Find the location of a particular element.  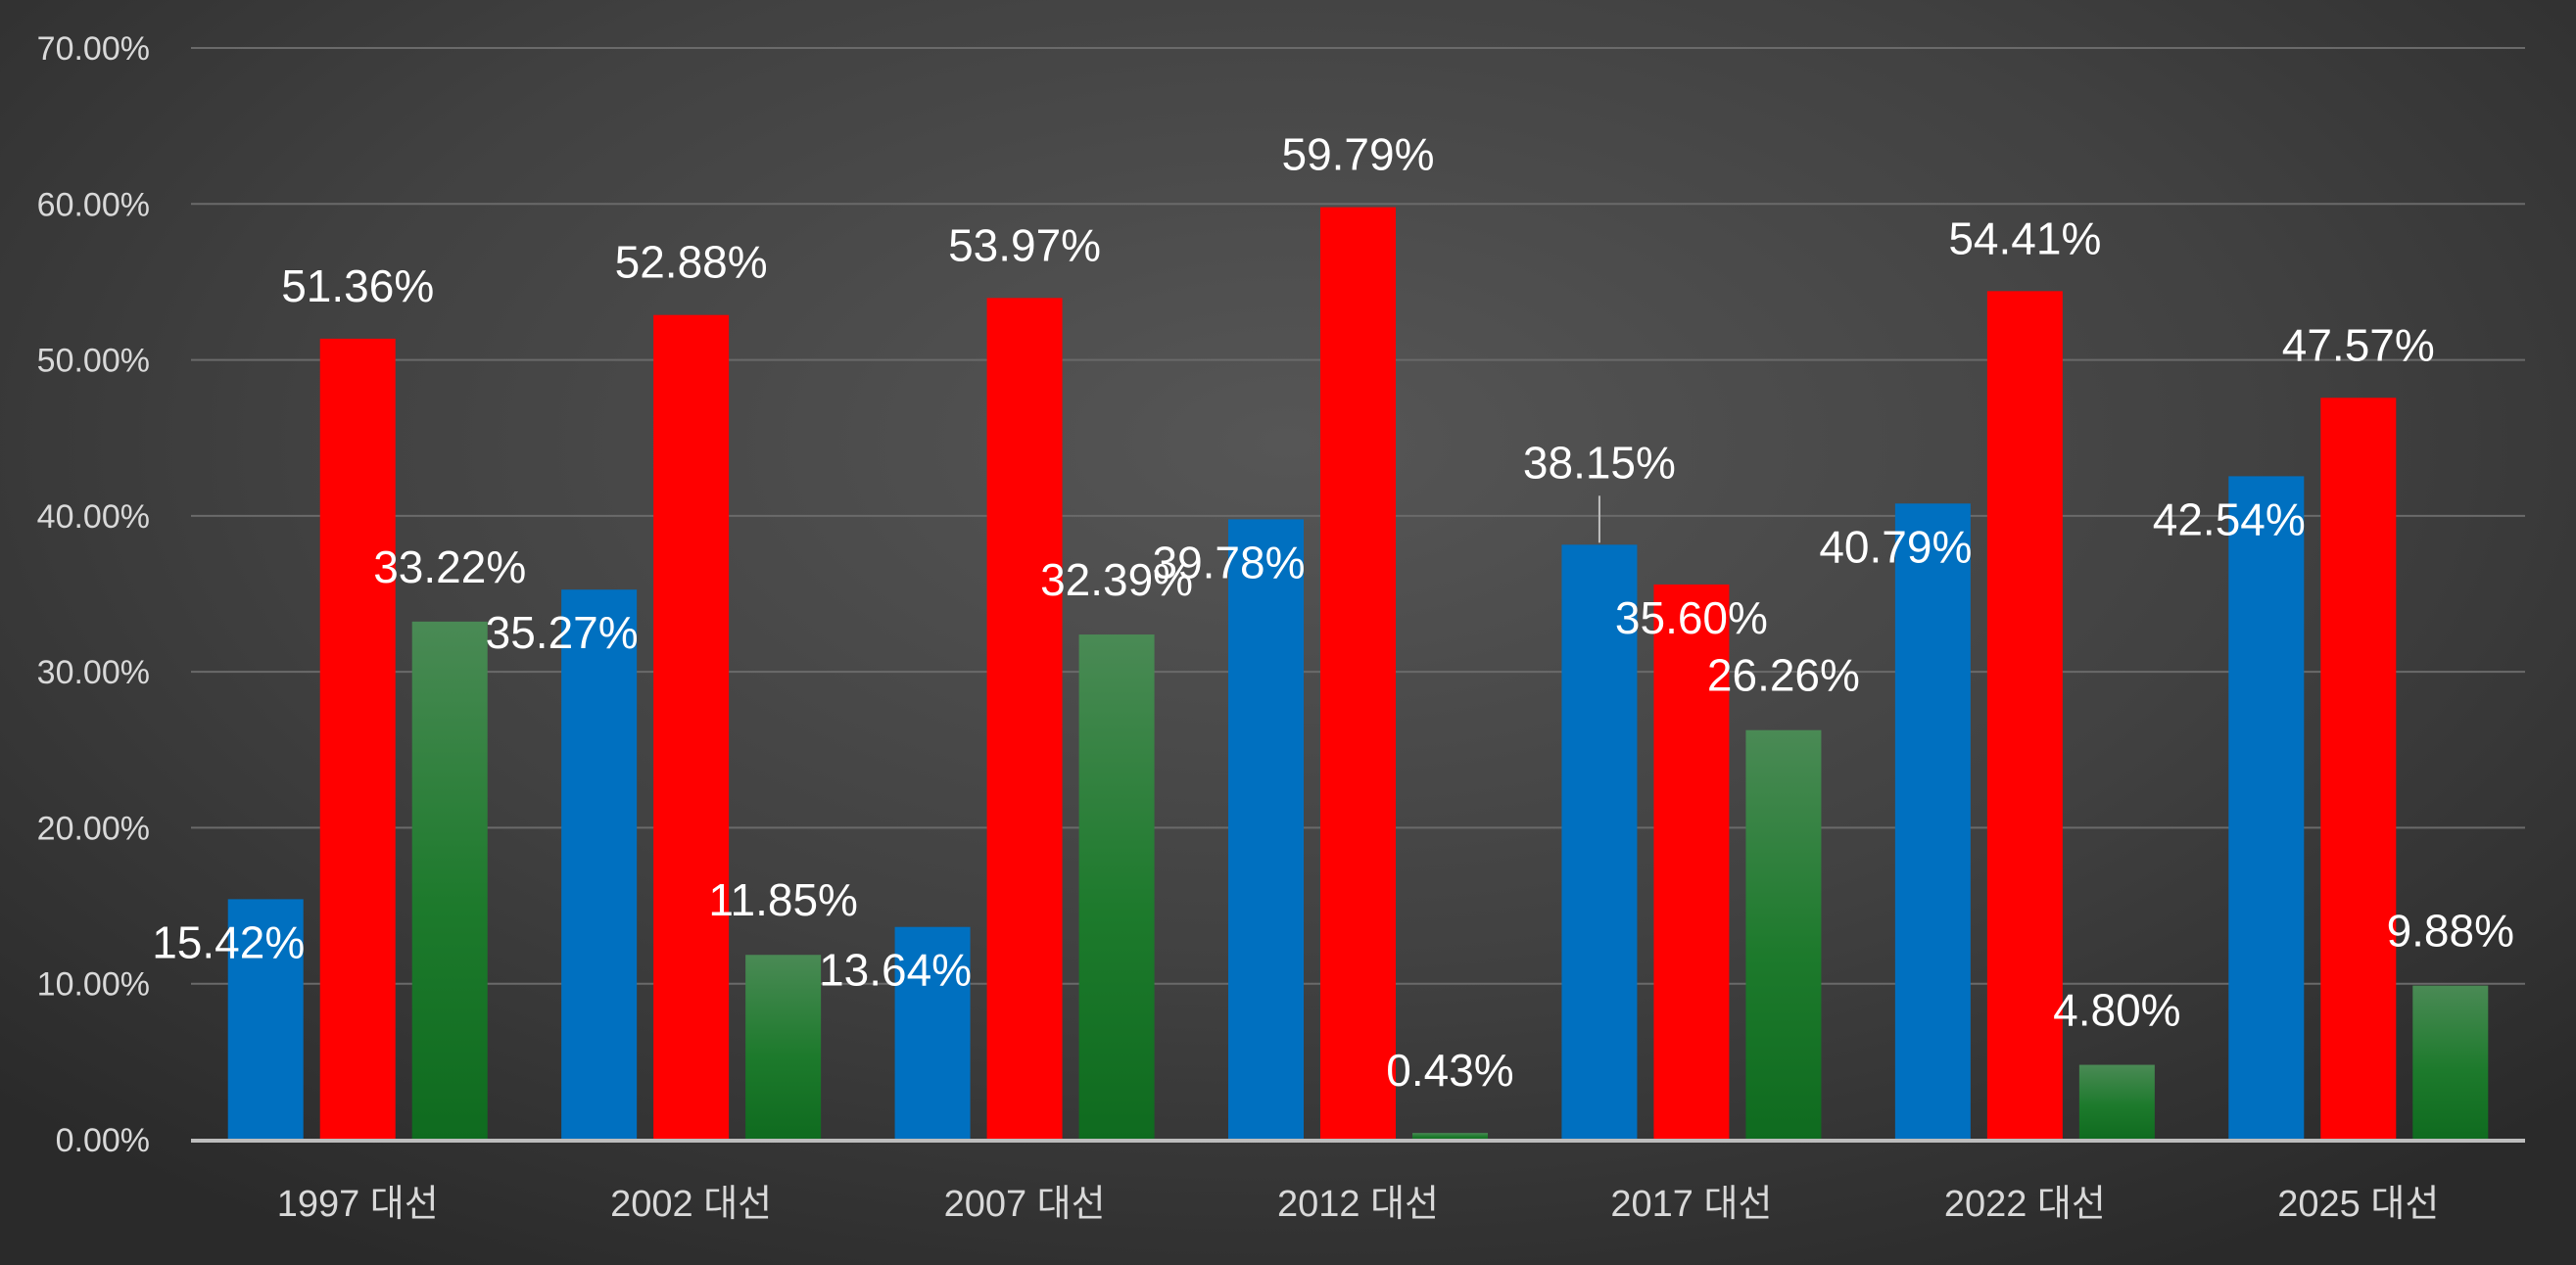

data-label: 47.57% is located at coordinates (2358, 345).